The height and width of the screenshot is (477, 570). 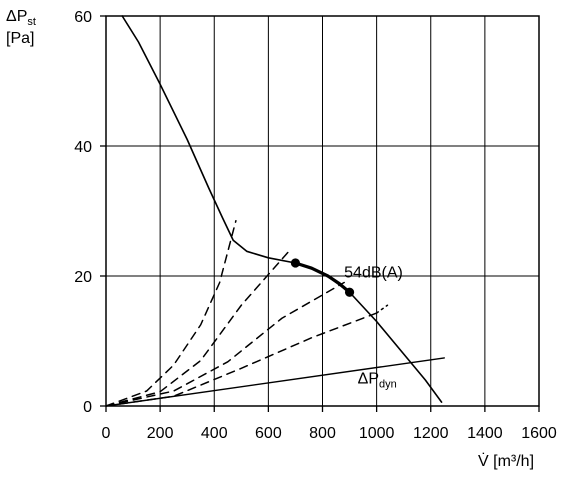 I want to click on noise-level-label: 54dB(A), so click(x=373, y=272).